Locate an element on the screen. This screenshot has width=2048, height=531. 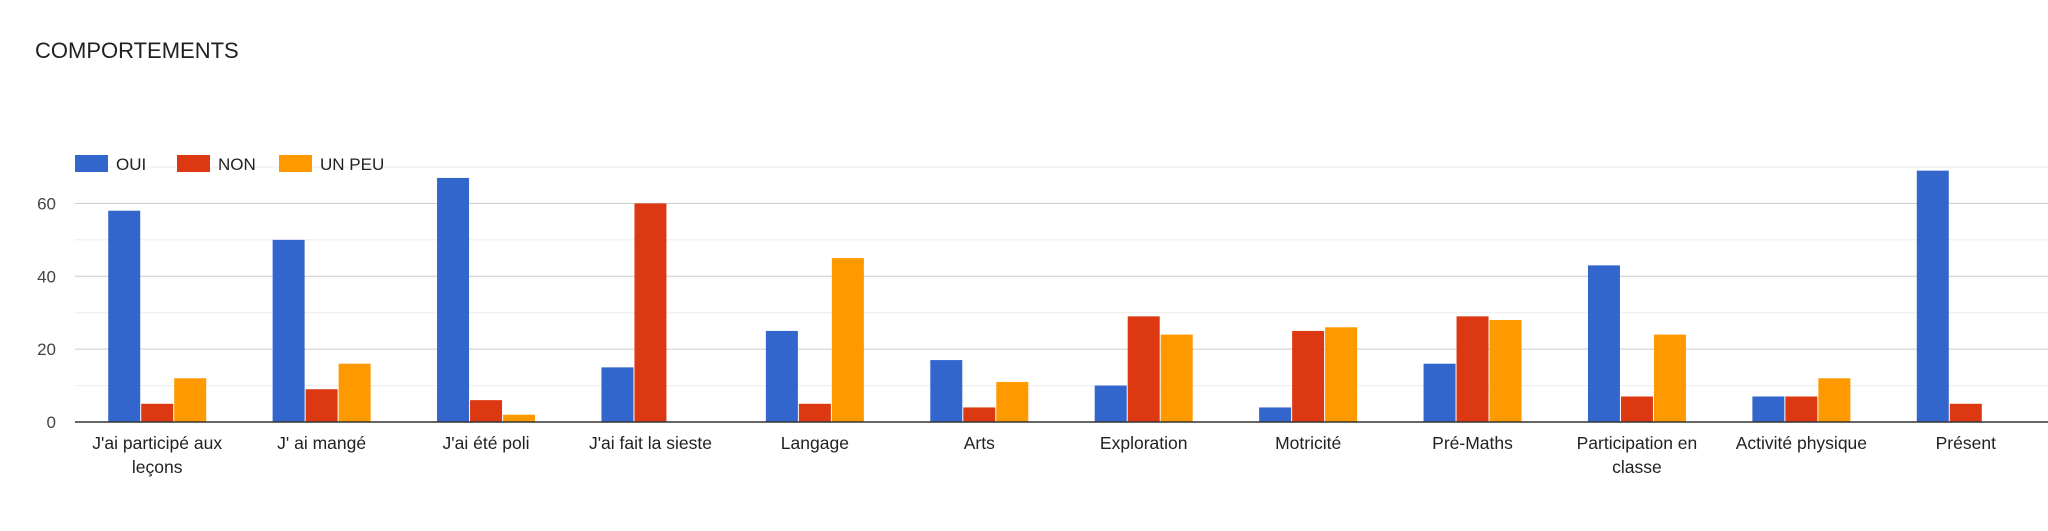
x-tick-label: Exploration is located at coordinates (1144, 443).